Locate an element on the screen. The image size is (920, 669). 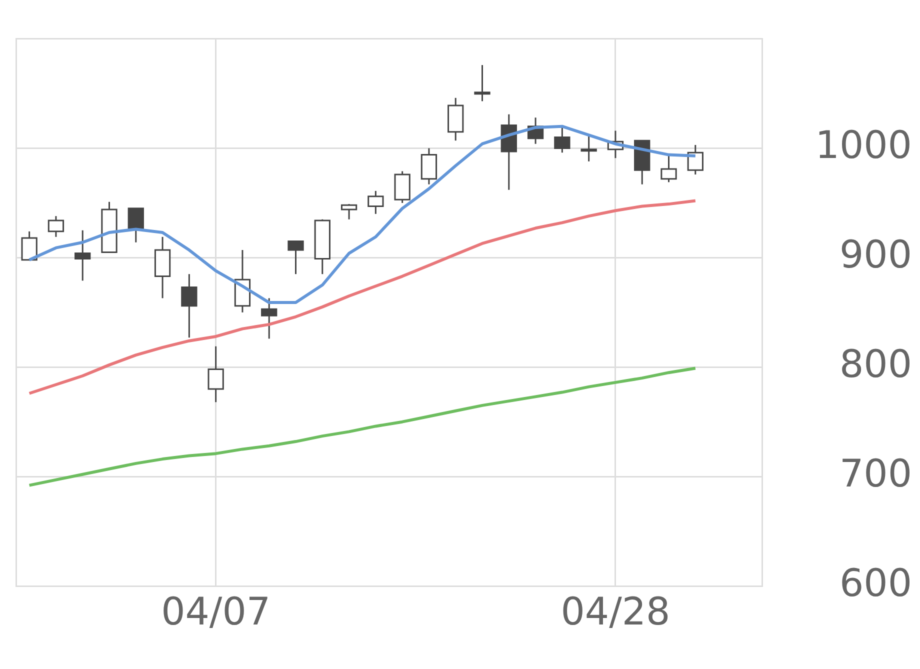
x-tick-label: 04/07 is located at coordinates (216, 612).